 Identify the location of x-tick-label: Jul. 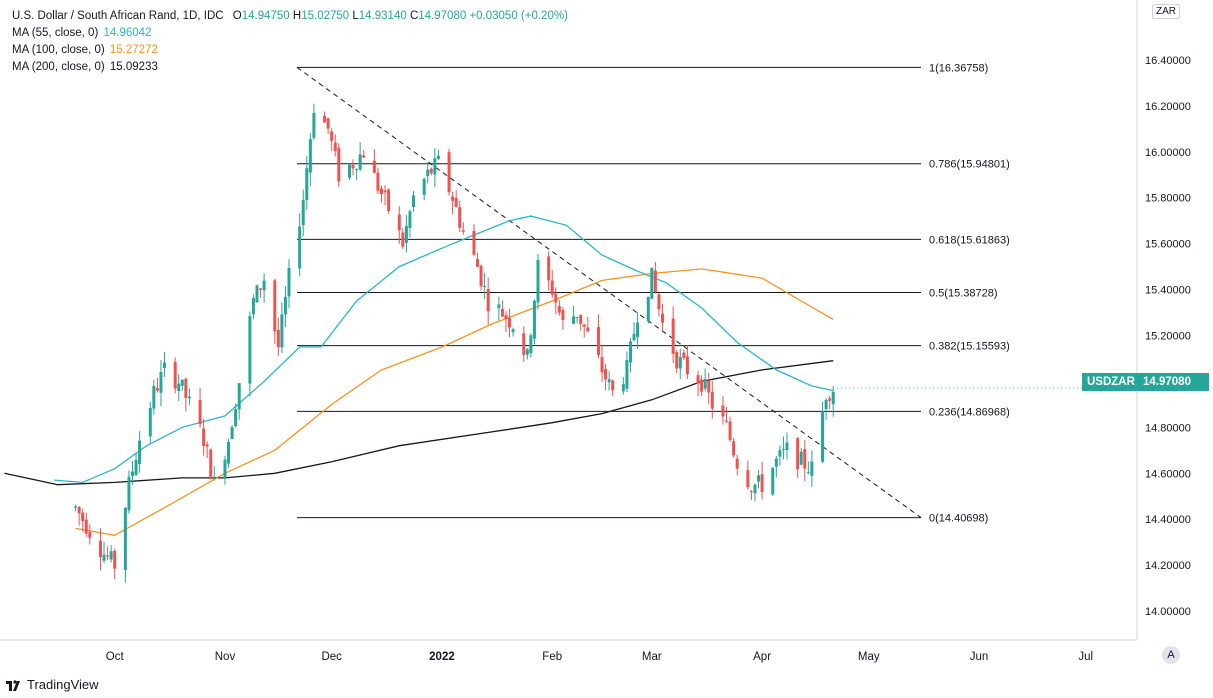
(1085, 657).